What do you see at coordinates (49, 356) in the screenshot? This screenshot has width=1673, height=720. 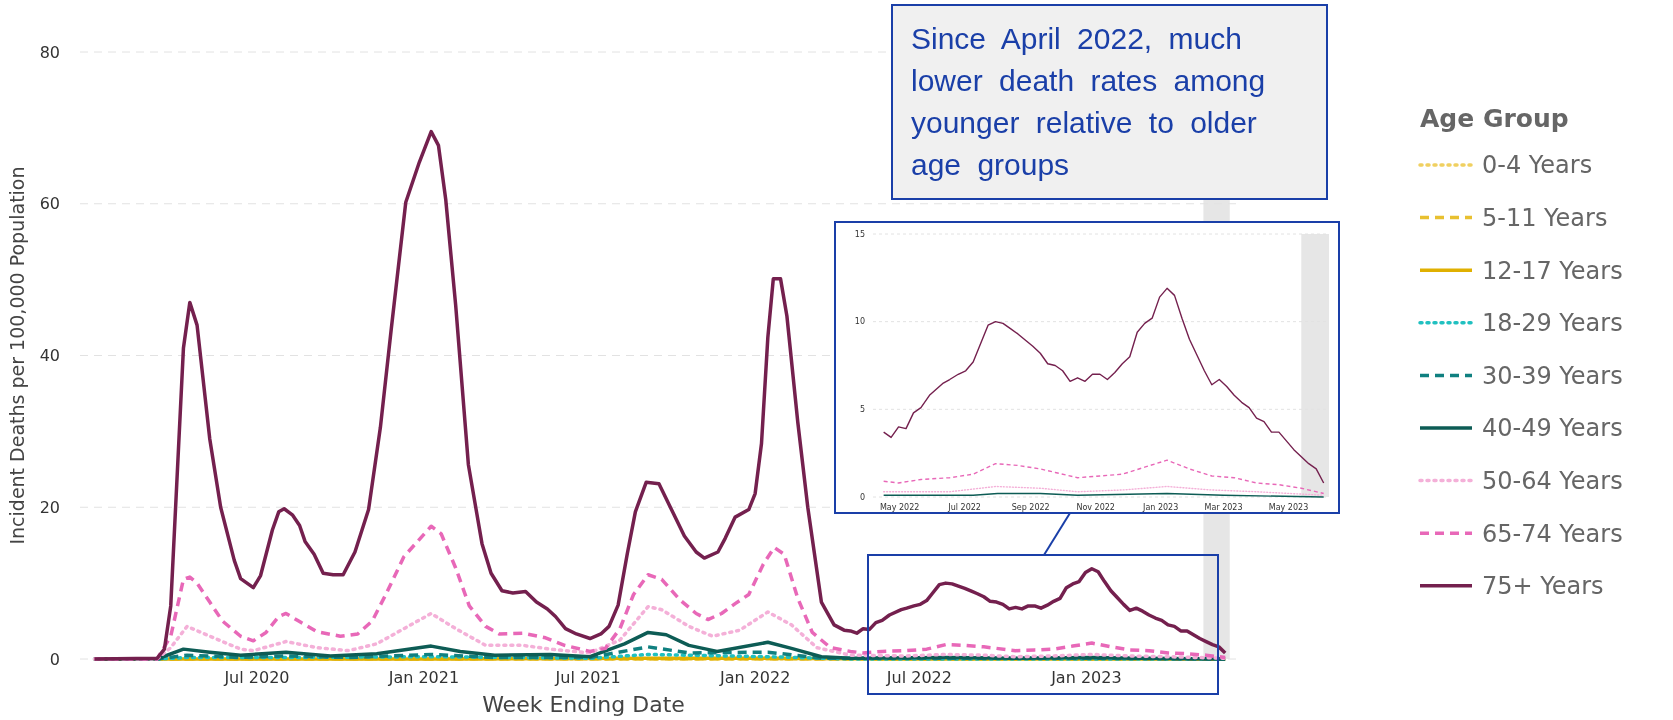 I see `y-tick-label: 40` at bounding box center [49, 356].